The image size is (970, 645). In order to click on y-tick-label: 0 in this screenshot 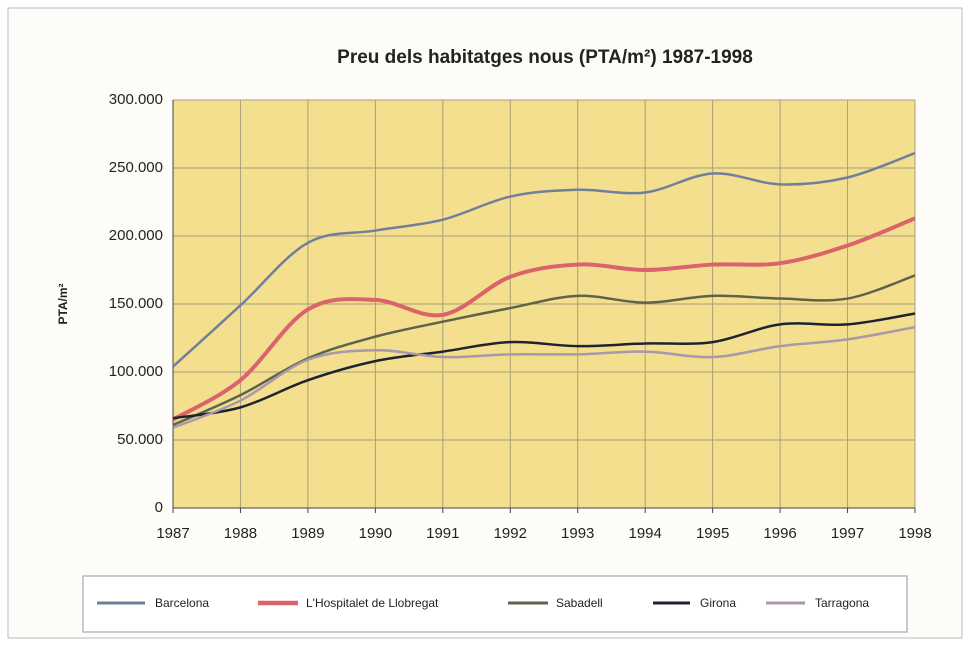, I will do `click(159, 507)`.